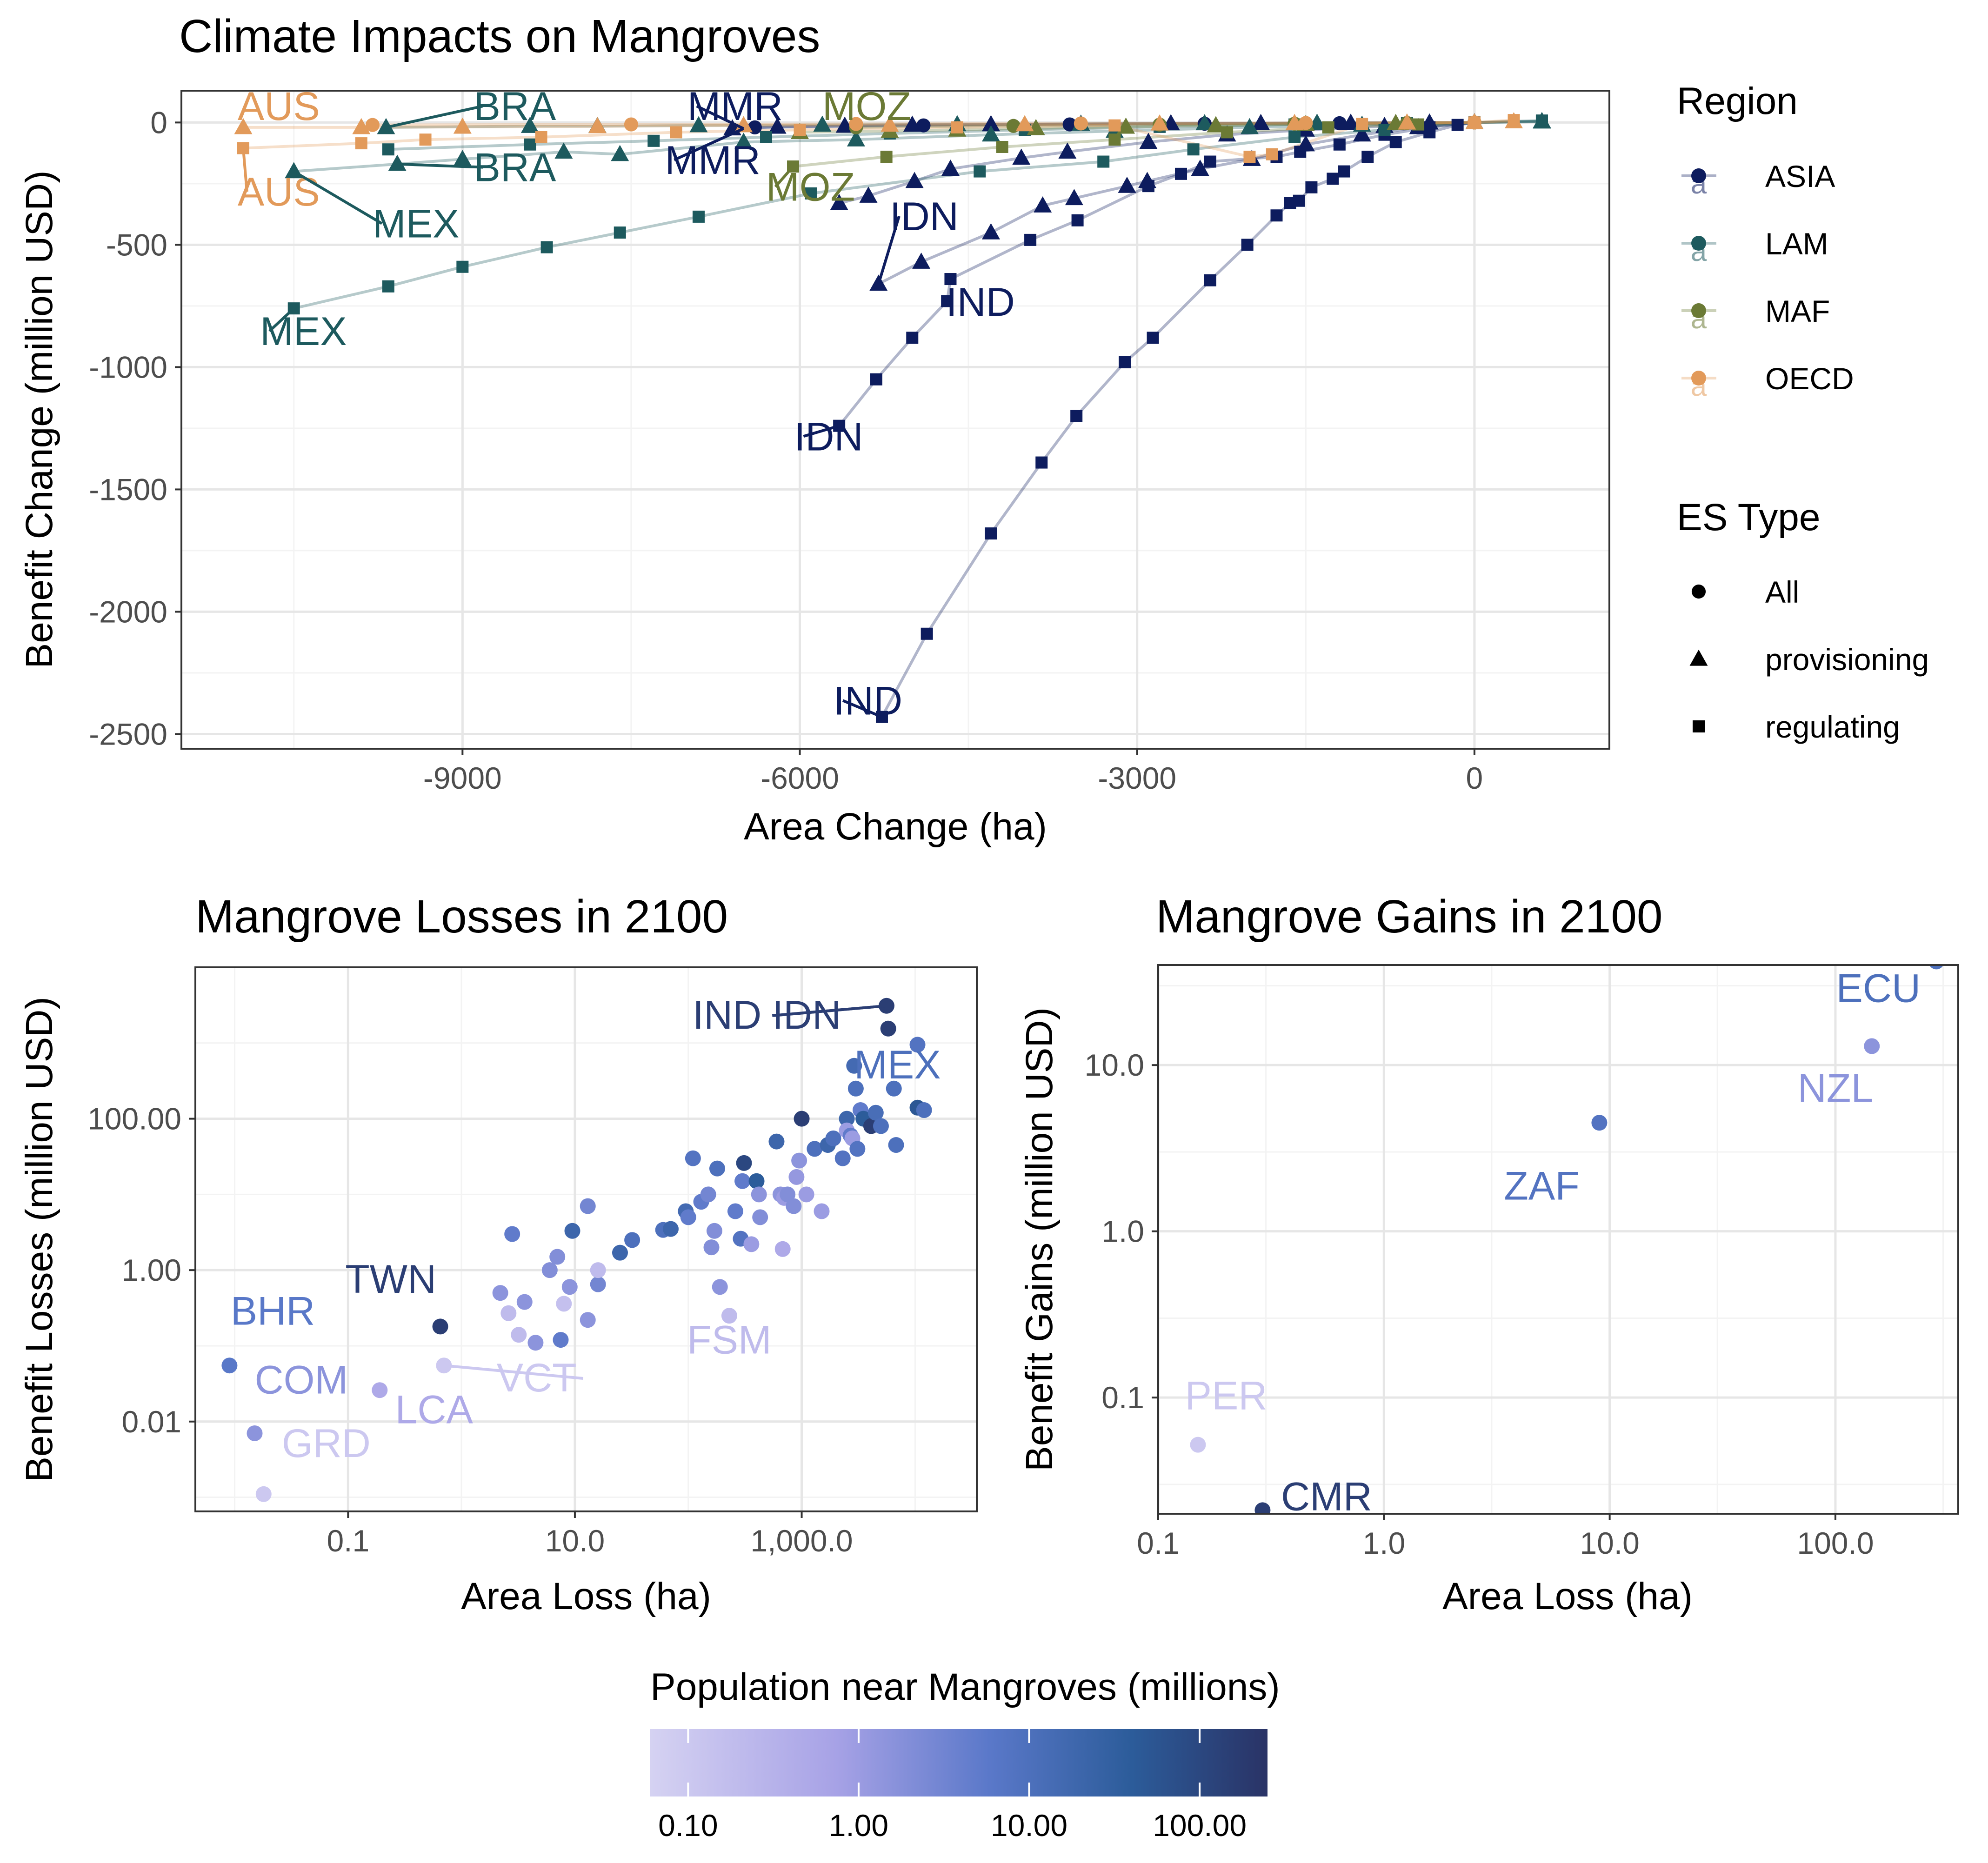 This screenshot has height=1863, width=1988. I want to click on top-chart-title: Climate Impacts on Mangroves, so click(499, 36).